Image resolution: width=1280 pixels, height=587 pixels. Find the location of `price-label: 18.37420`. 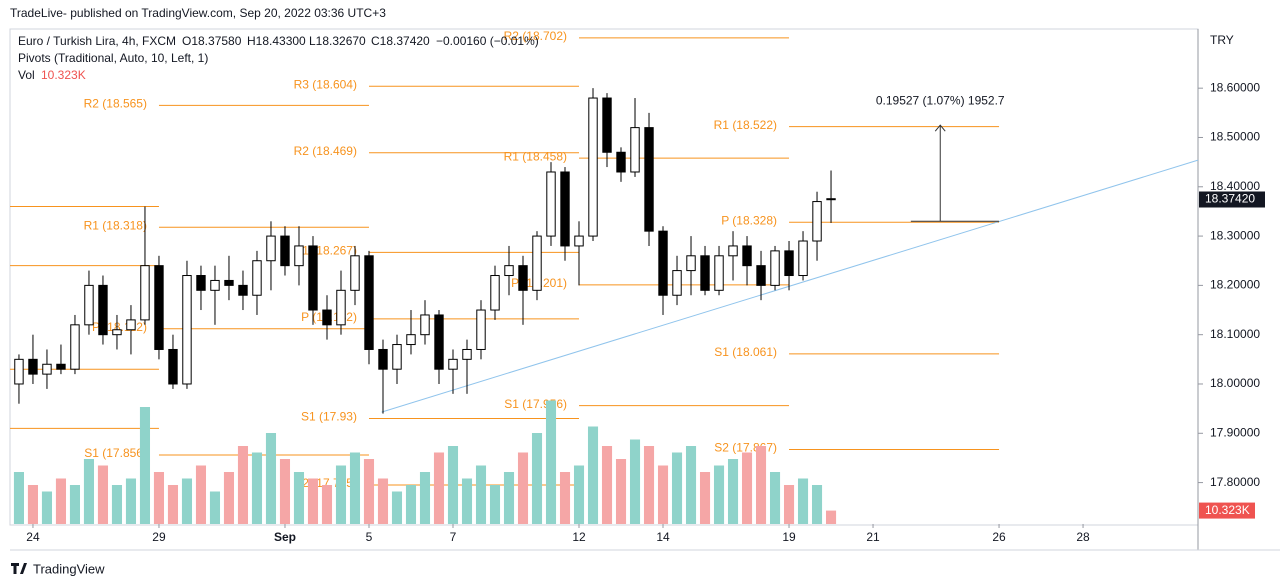

price-label: 18.37420 is located at coordinates (1230, 199).